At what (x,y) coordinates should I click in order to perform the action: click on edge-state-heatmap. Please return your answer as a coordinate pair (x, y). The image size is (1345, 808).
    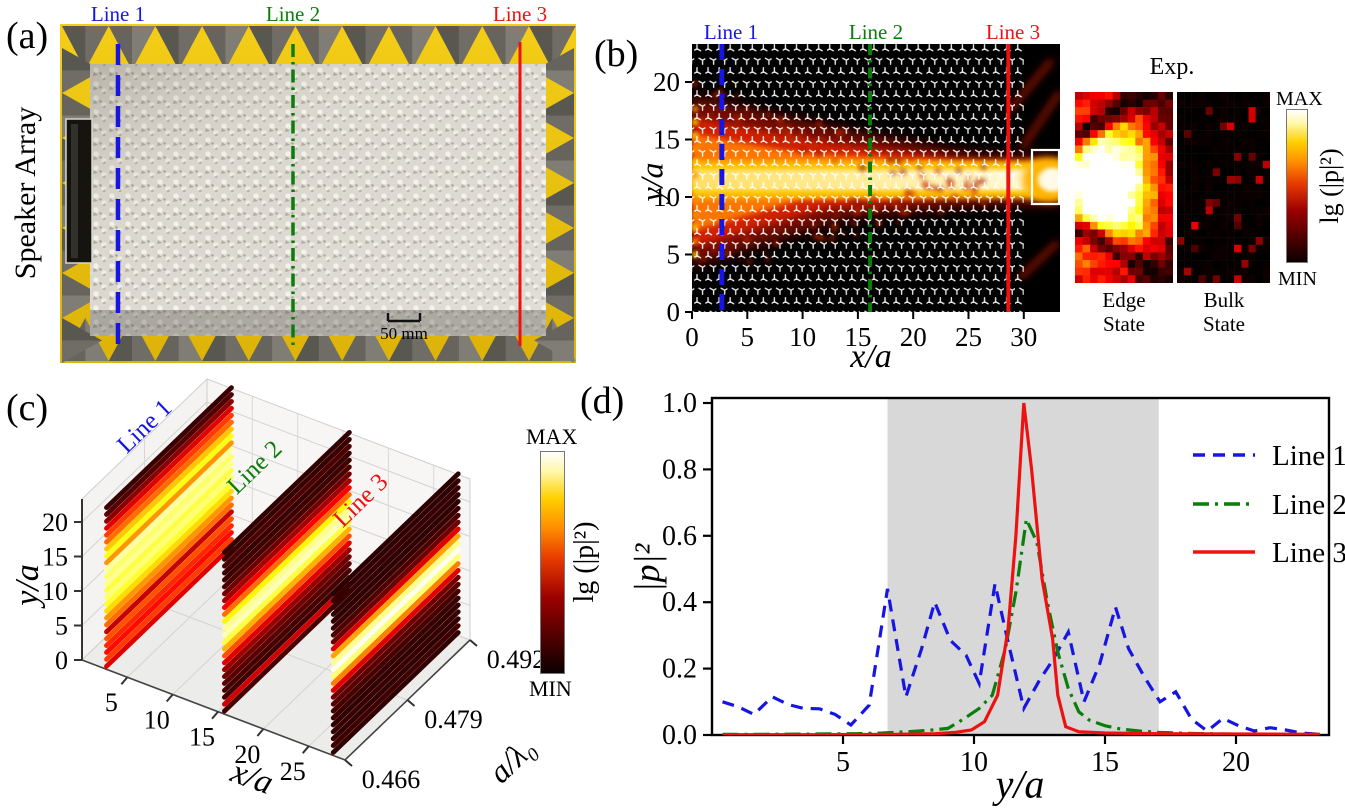
    Looking at the image, I should click on (1124, 187).